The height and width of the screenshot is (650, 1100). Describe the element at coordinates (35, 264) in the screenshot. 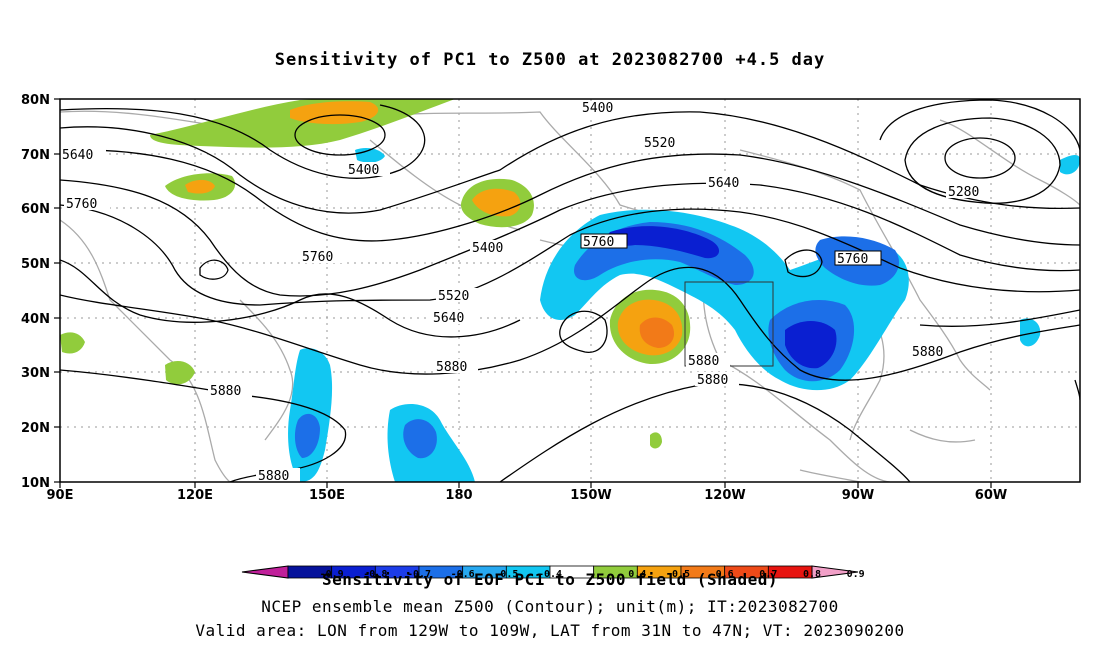

I see `lat-tick-label: 50N` at that location.